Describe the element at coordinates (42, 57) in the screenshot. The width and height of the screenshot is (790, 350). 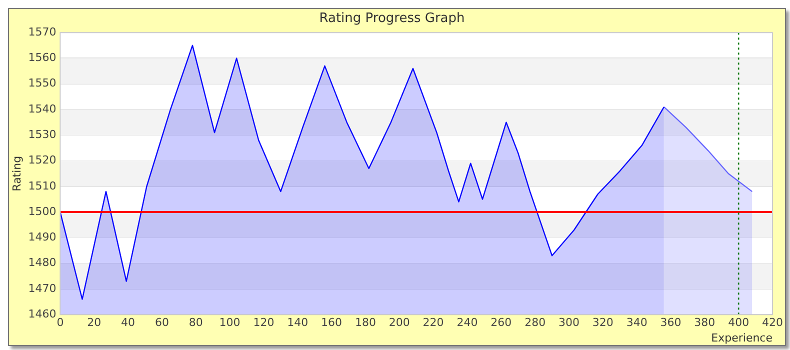
I see `y-tick-label: 1560` at that location.